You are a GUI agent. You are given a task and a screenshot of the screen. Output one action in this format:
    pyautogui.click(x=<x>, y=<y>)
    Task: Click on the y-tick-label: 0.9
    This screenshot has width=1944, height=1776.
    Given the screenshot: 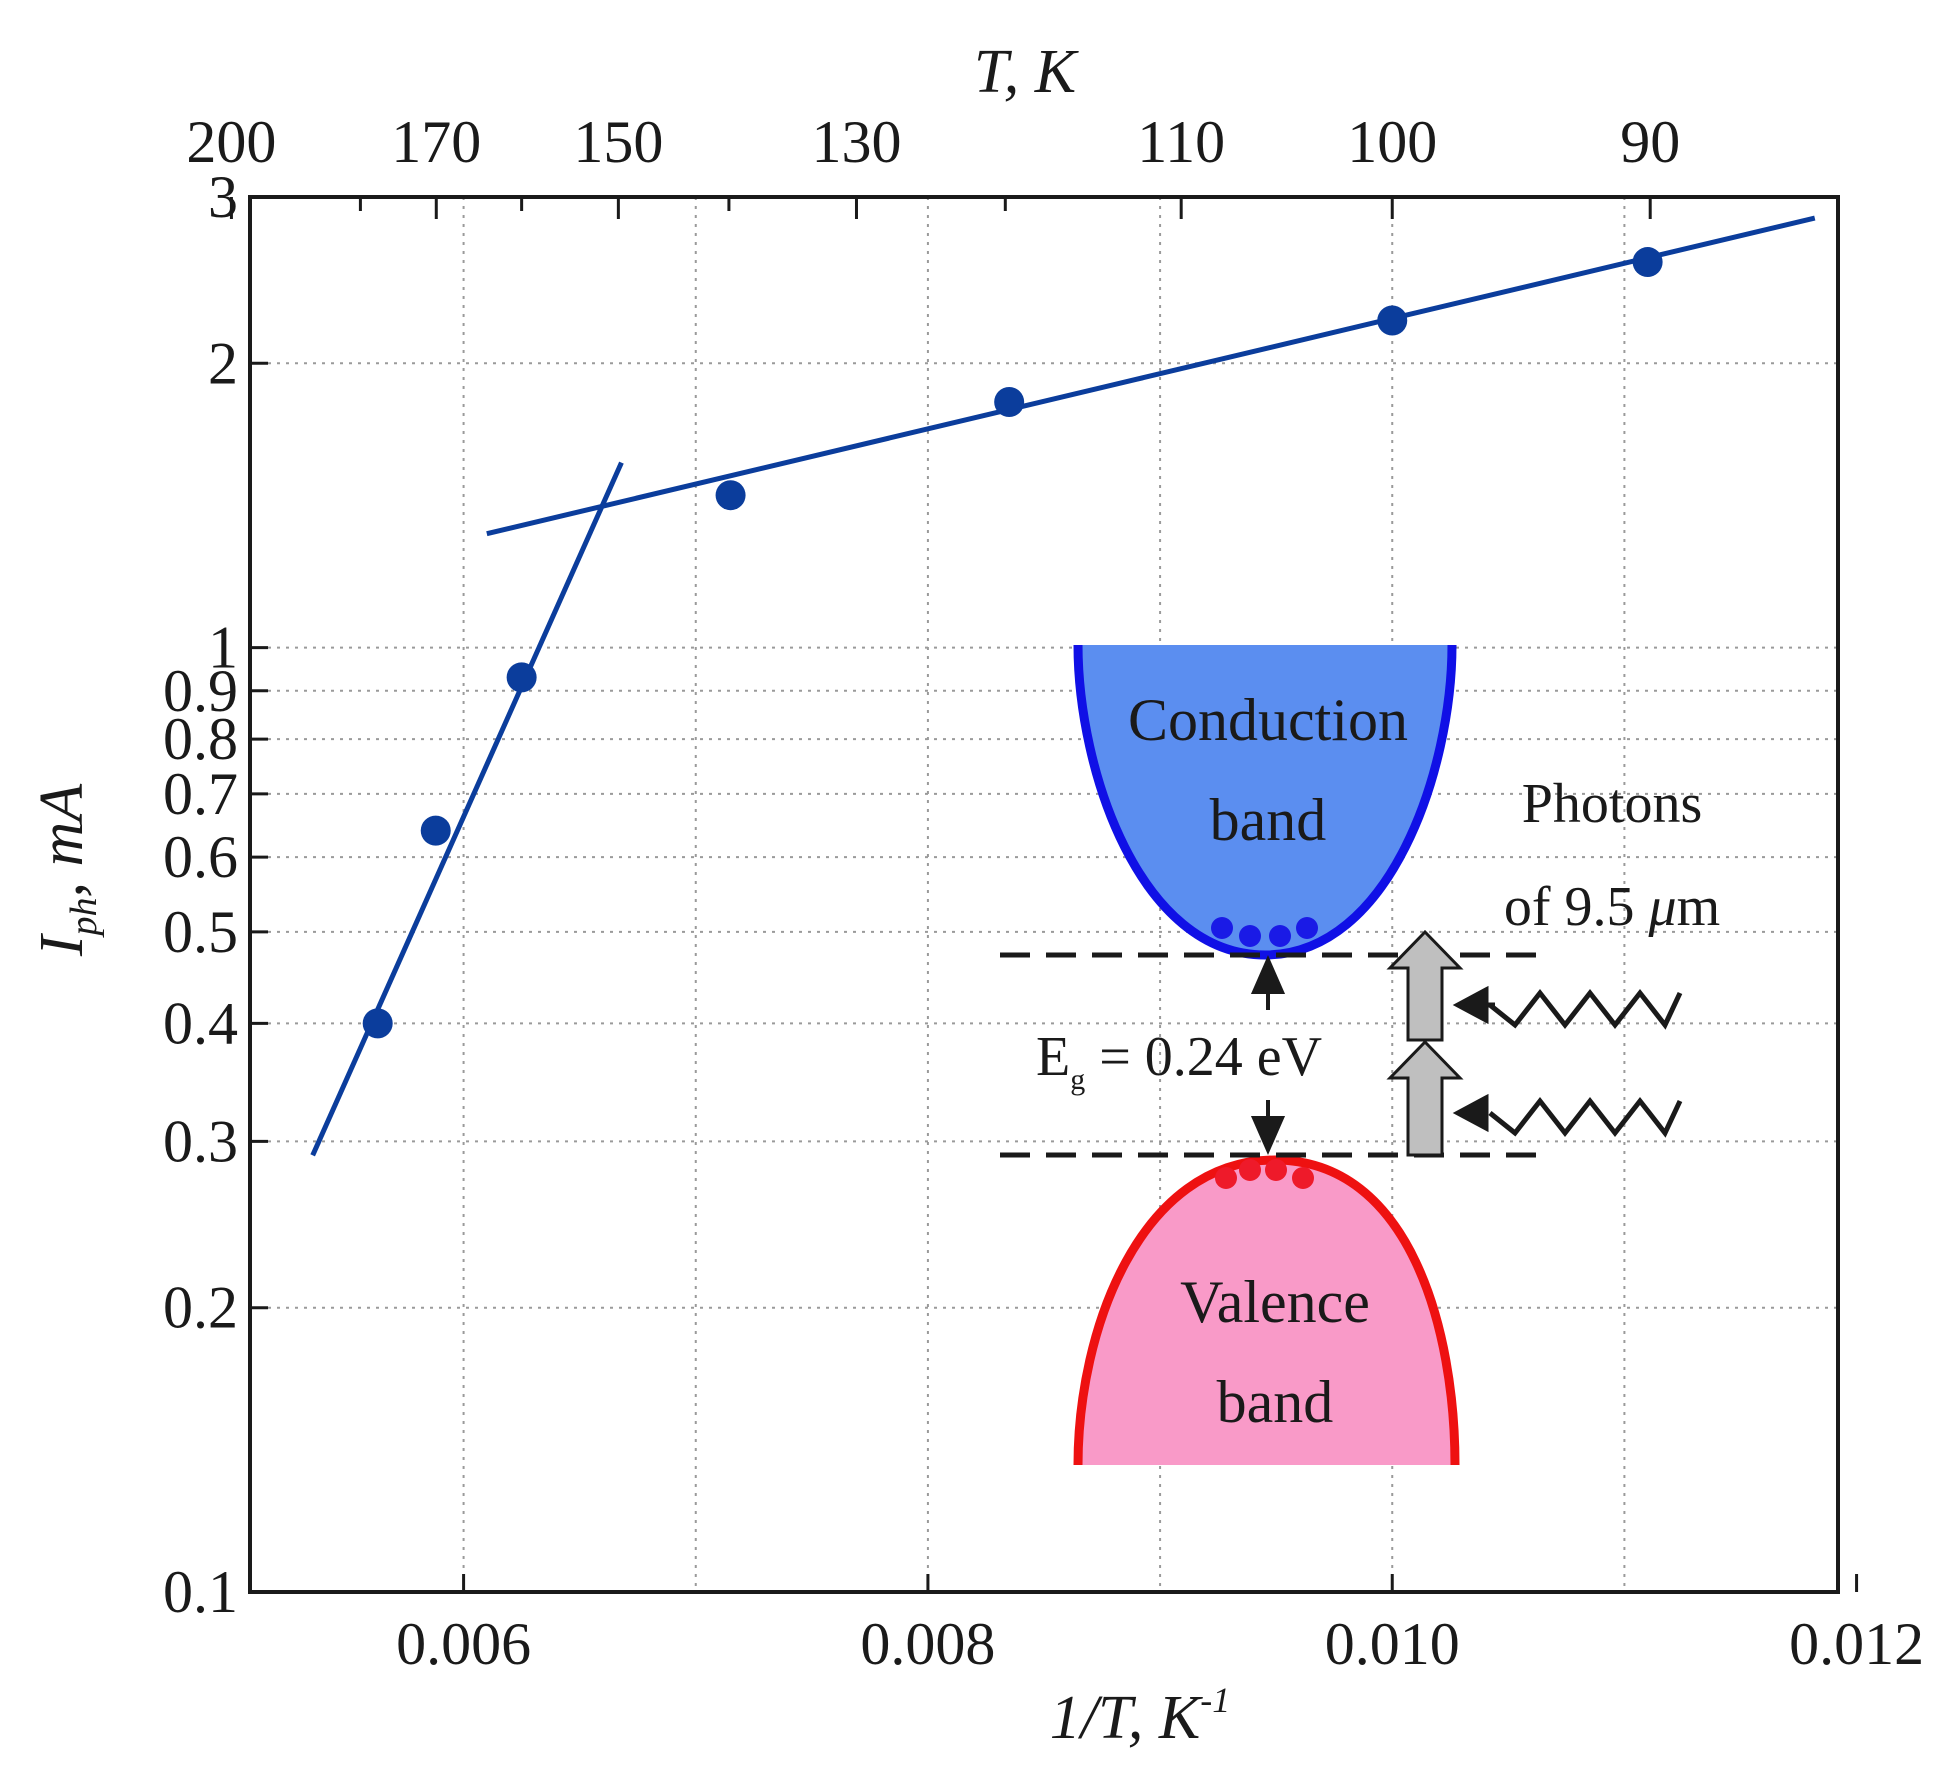 What is the action you would take?
    pyautogui.click(x=200, y=691)
    